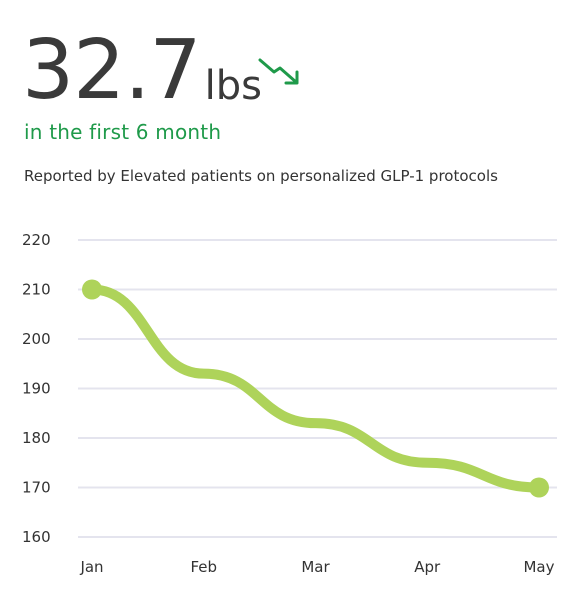 Image resolution: width=580 pixels, height=606 pixels. Describe the element at coordinates (36, 240) in the screenshot. I see `y-tick-label: 220` at that location.